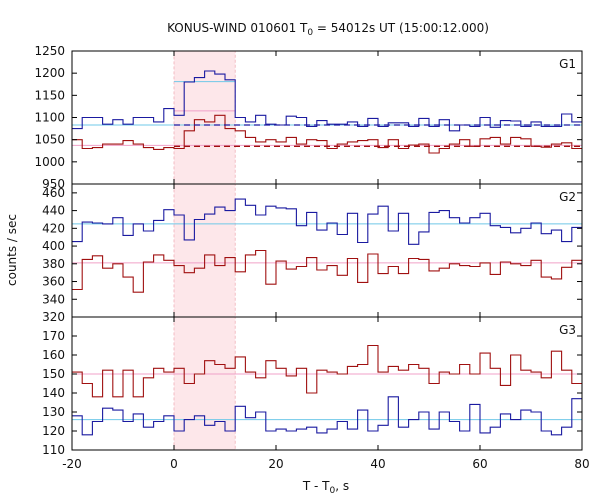 This screenshot has width=600, height=500. What do you see at coordinates (72, 464) in the screenshot?
I see `x-tick-label: -20` at bounding box center [72, 464].